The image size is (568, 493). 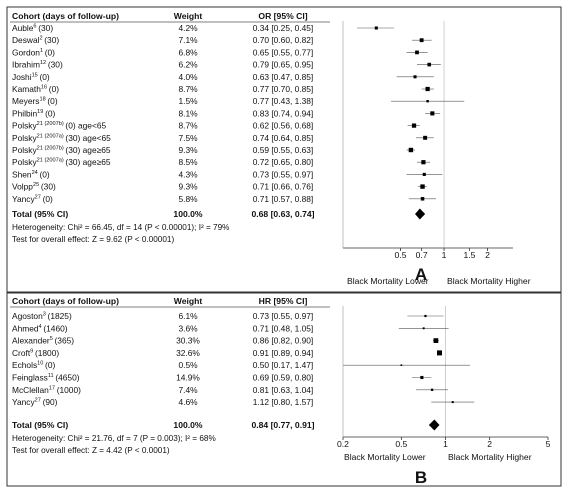 What do you see at coordinates (34, 27) in the screenshot?
I see `study-ref: 6` at bounding box center [34, 27].